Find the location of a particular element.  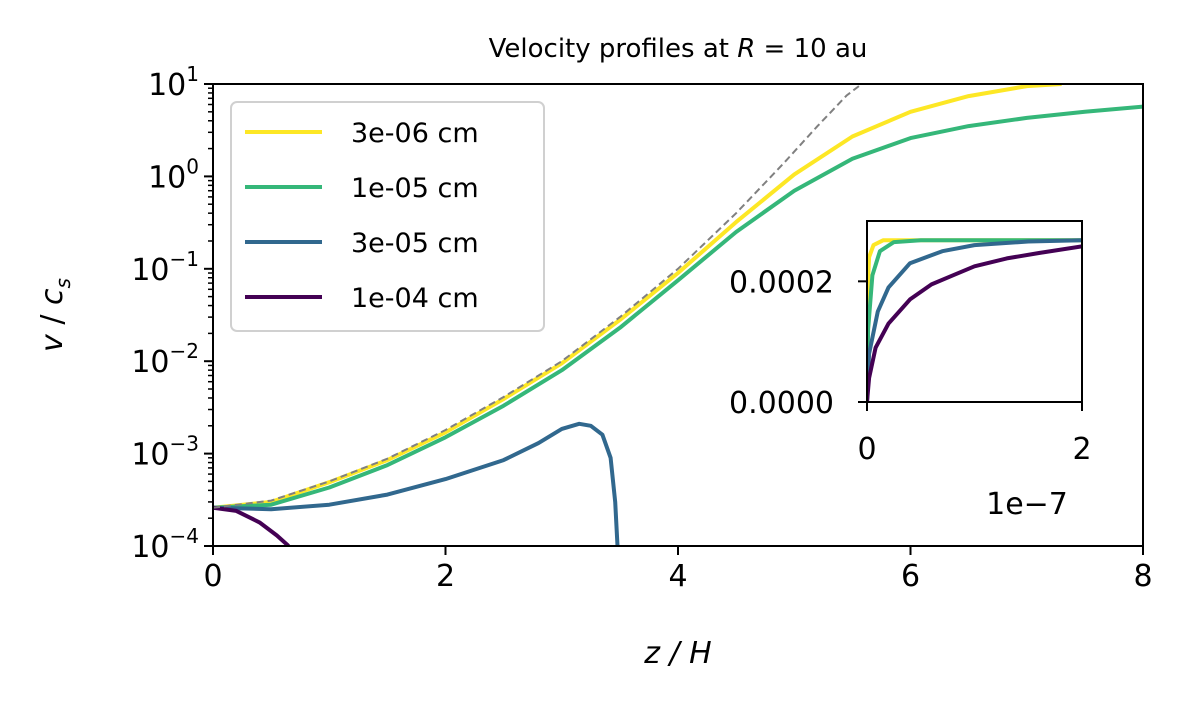

chart-title: Velocity profiles at R = 10 au is located at coordinates (678, 49).